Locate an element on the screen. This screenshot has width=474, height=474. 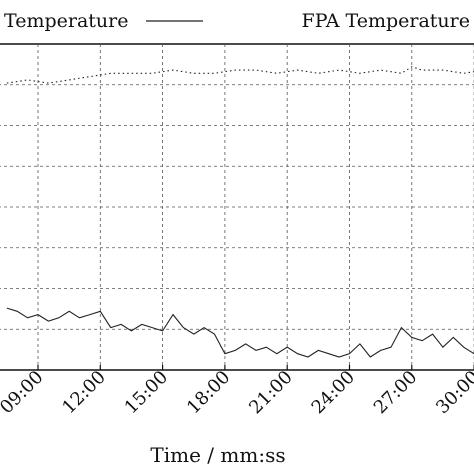
legend-entry-temperature: Temperature is located at coordinates (66, 21).